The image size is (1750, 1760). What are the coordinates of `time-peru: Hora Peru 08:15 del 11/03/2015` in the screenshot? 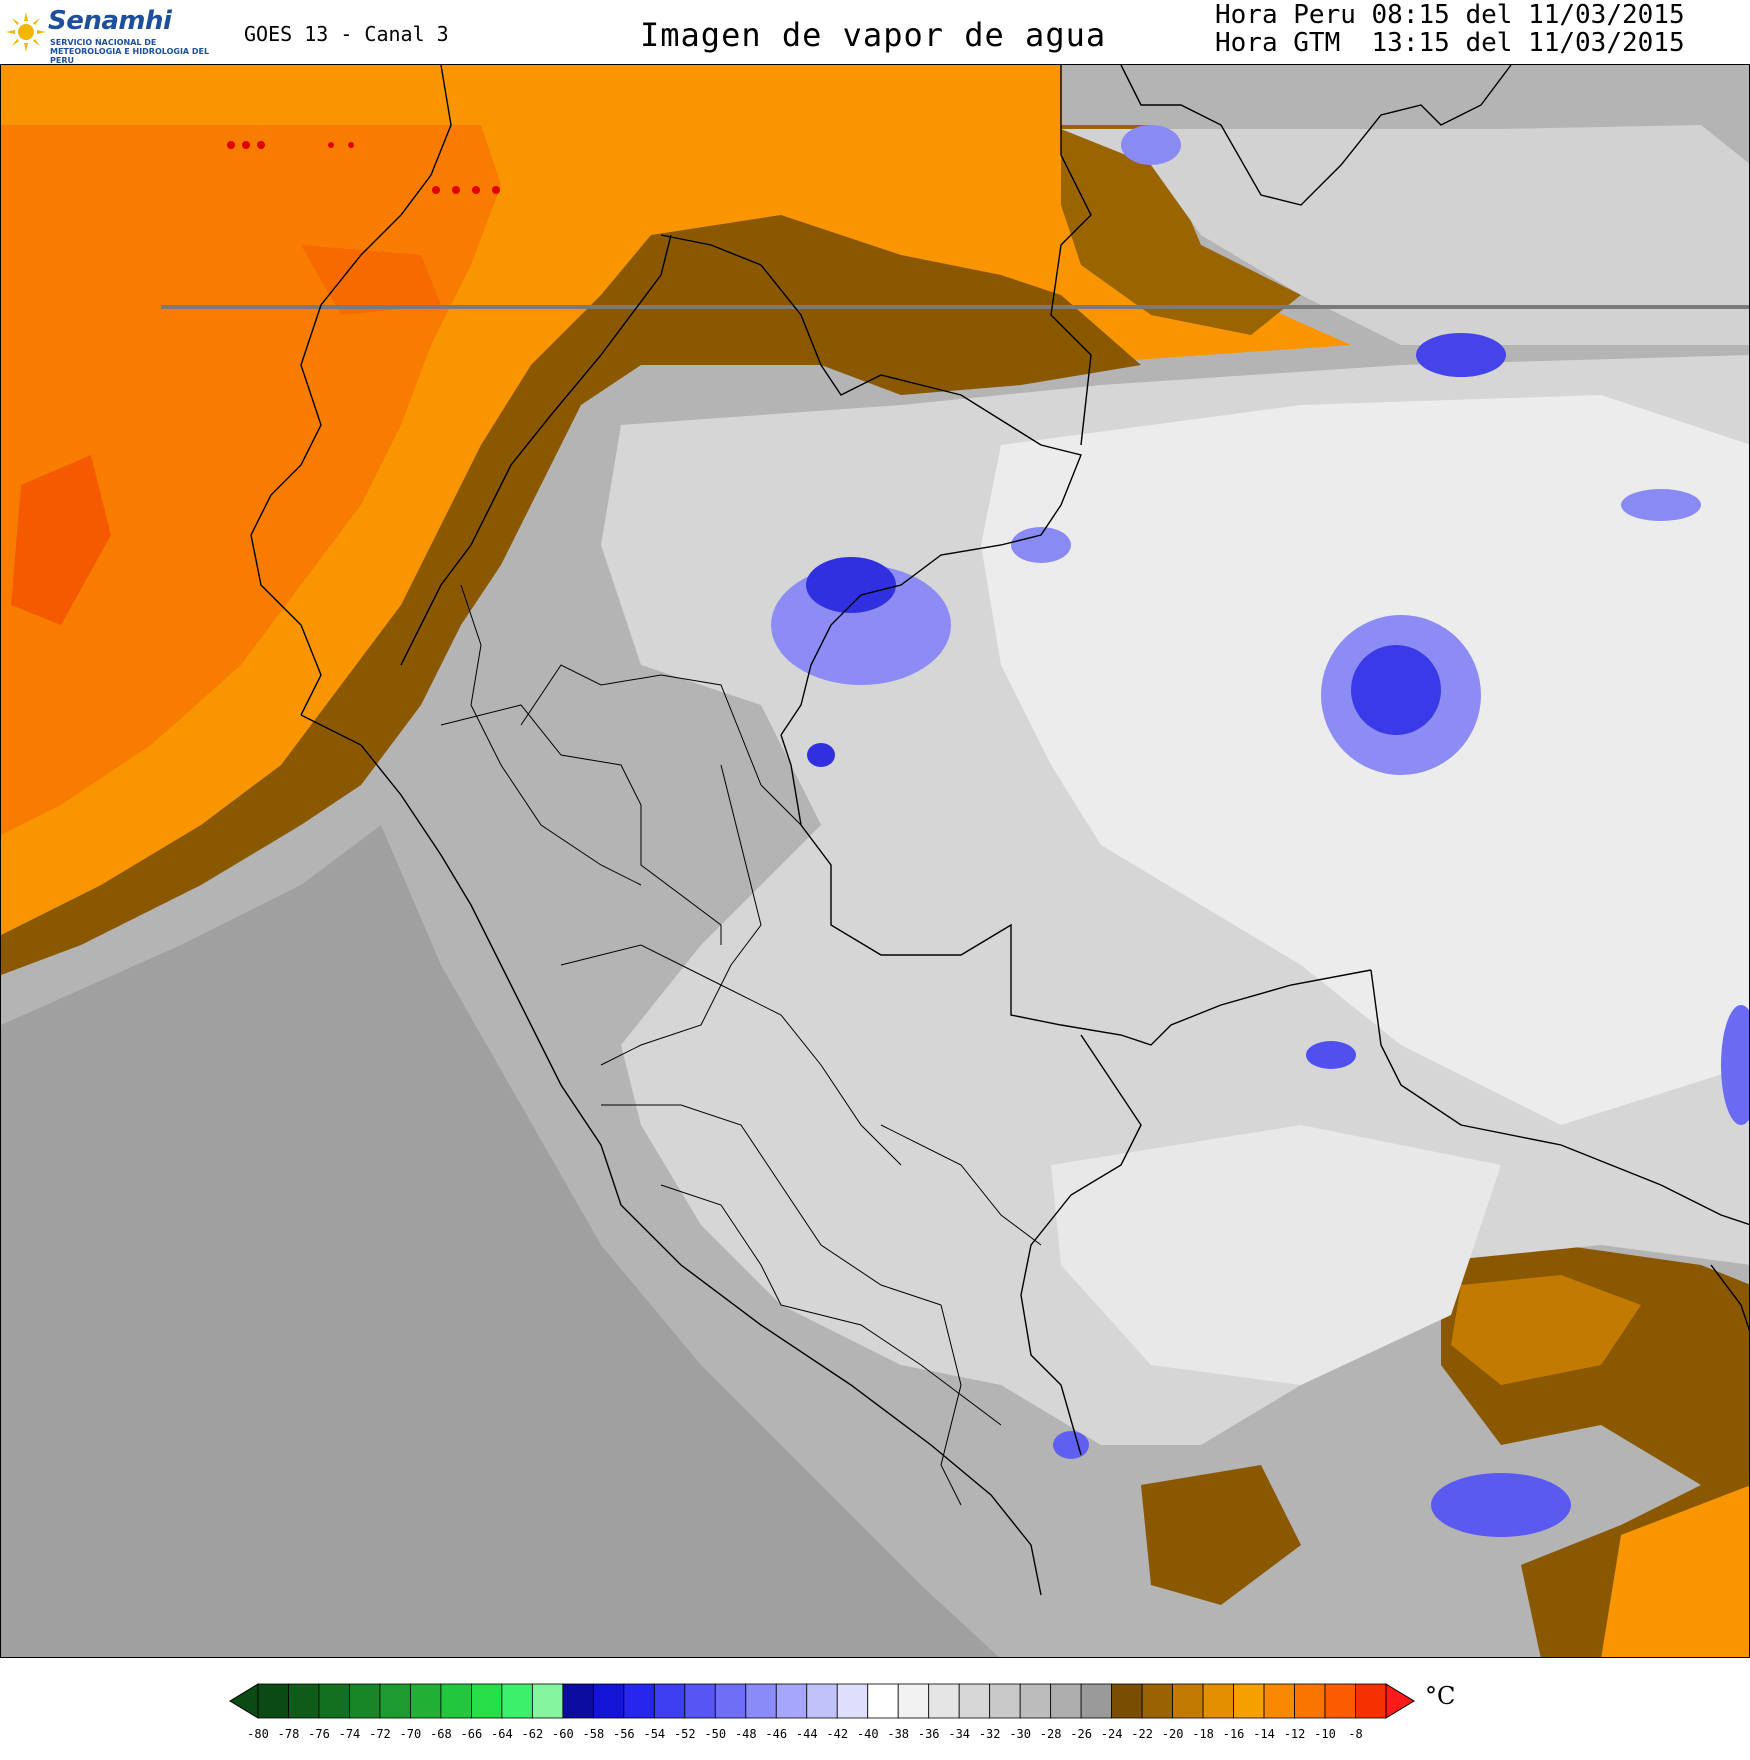 It's located at (1450, 15).